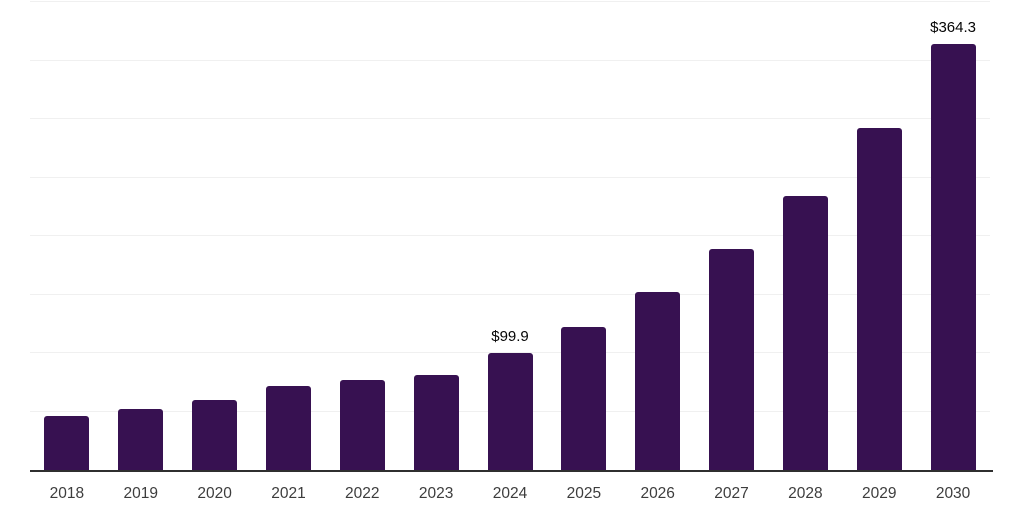 The image size is (1024, 512). Describe the element at coordinates (67, 493) in the screenshot. I see `x-tick-2018: 2018` at that location.